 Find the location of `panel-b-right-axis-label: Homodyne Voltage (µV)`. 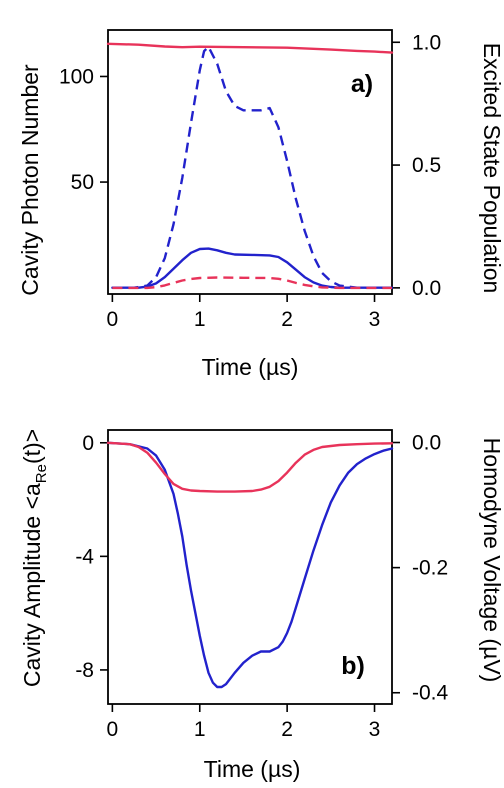

panel-b-right-axis-label: Homodyne Voltage (µV) is located at coordinates (491, 560).